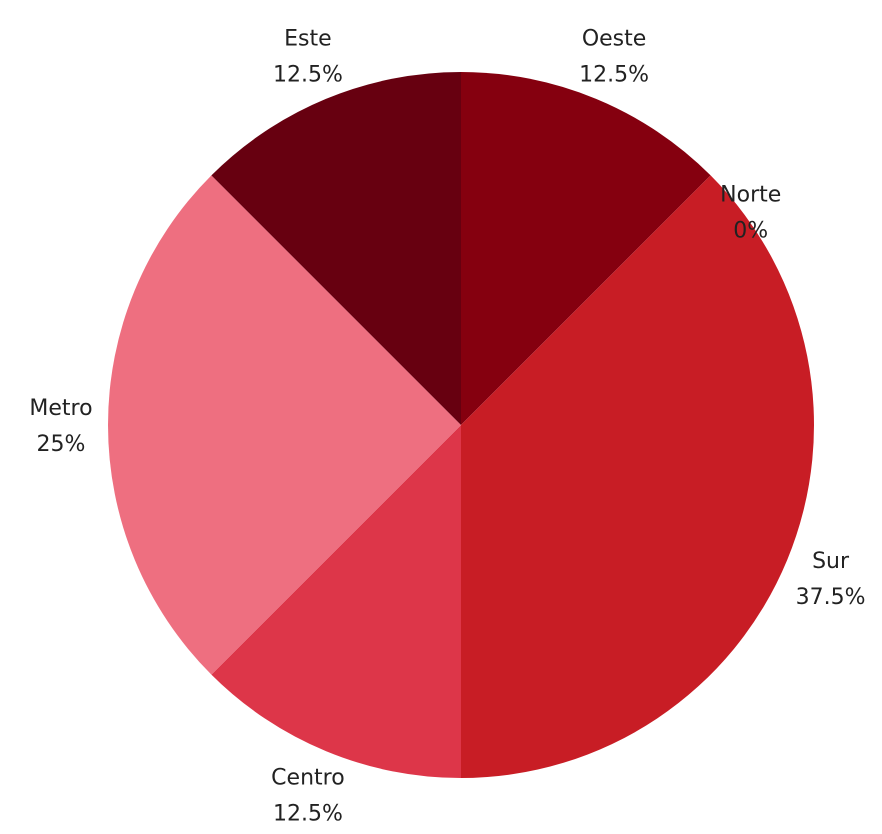 Image resolution: width=882 pixels, height=834 pixels. What do you see at coordinates (336, 601) in the screenshot?
I see `pie-slice-centro` at bounding box center [336, 601].